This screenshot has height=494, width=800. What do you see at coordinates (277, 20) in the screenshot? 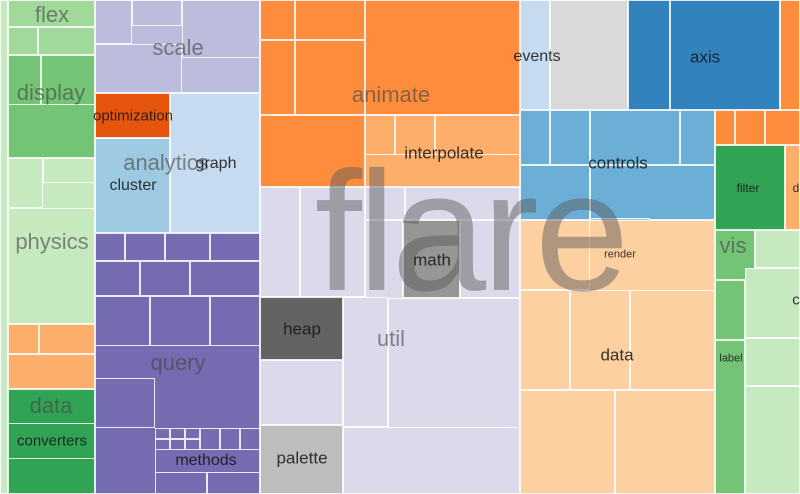
I see `an1` at bounding box center [277, 20].